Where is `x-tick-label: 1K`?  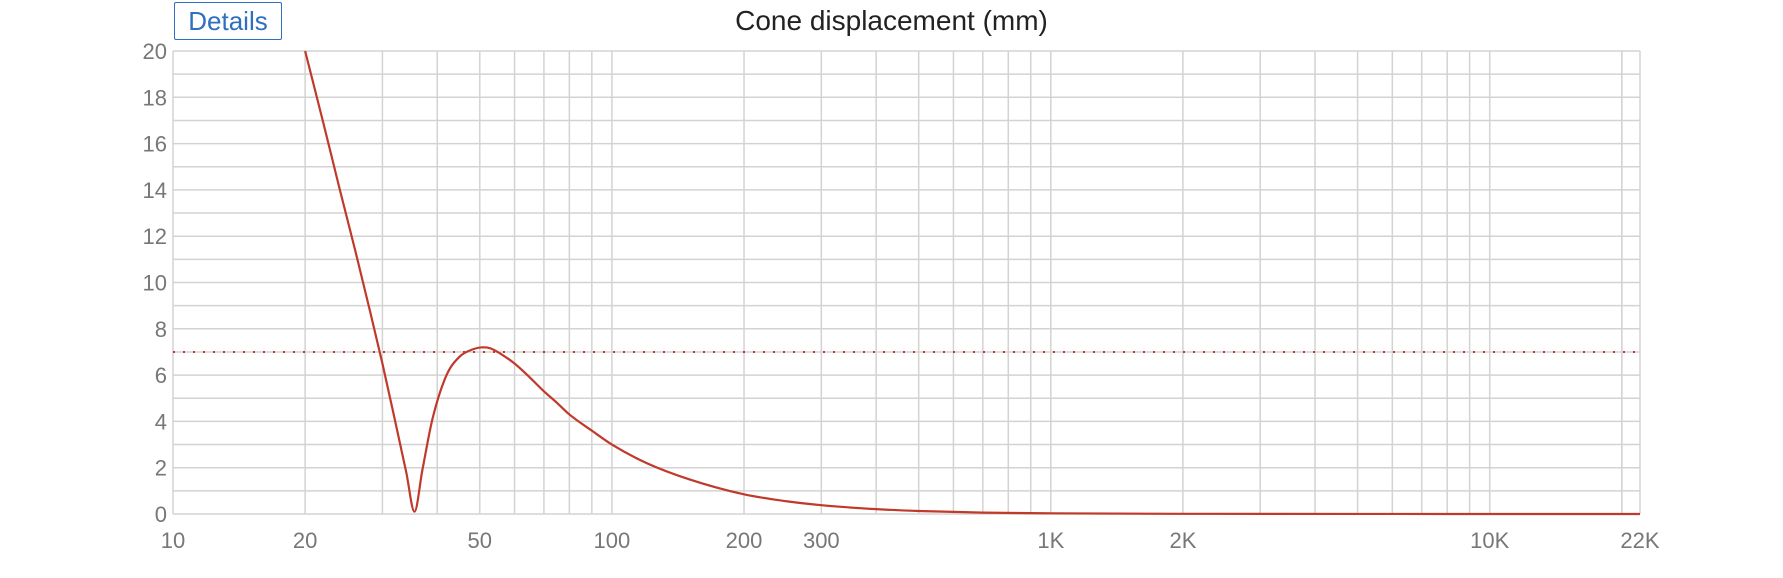
x-tick-label: 1K is located at coordinates (1050, 540).